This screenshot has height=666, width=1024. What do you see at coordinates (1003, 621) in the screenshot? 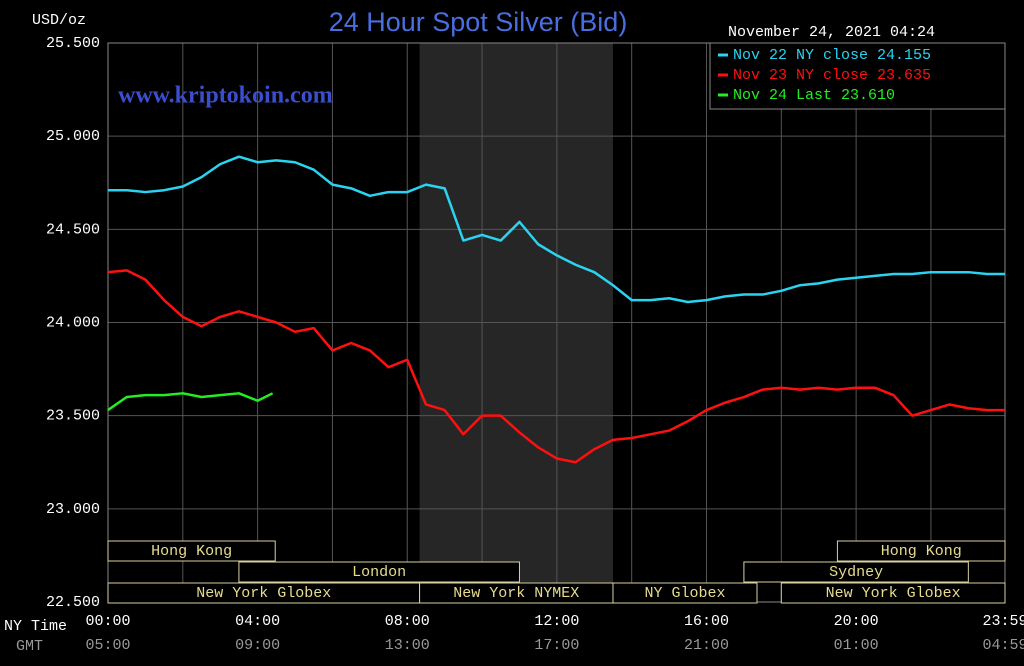
I see `x-tick-label: 23:59` at bounding box center [1003, 621].